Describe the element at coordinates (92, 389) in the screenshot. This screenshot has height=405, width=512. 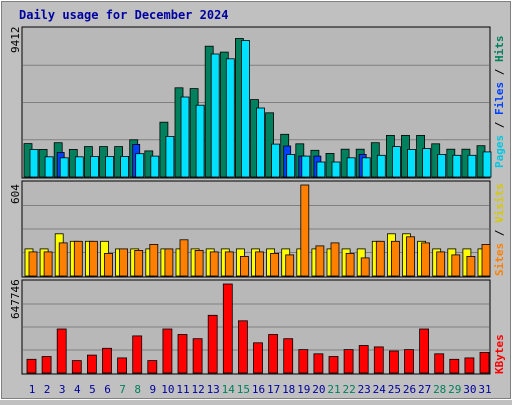
I see `x-label-day-5: 5` at that location.